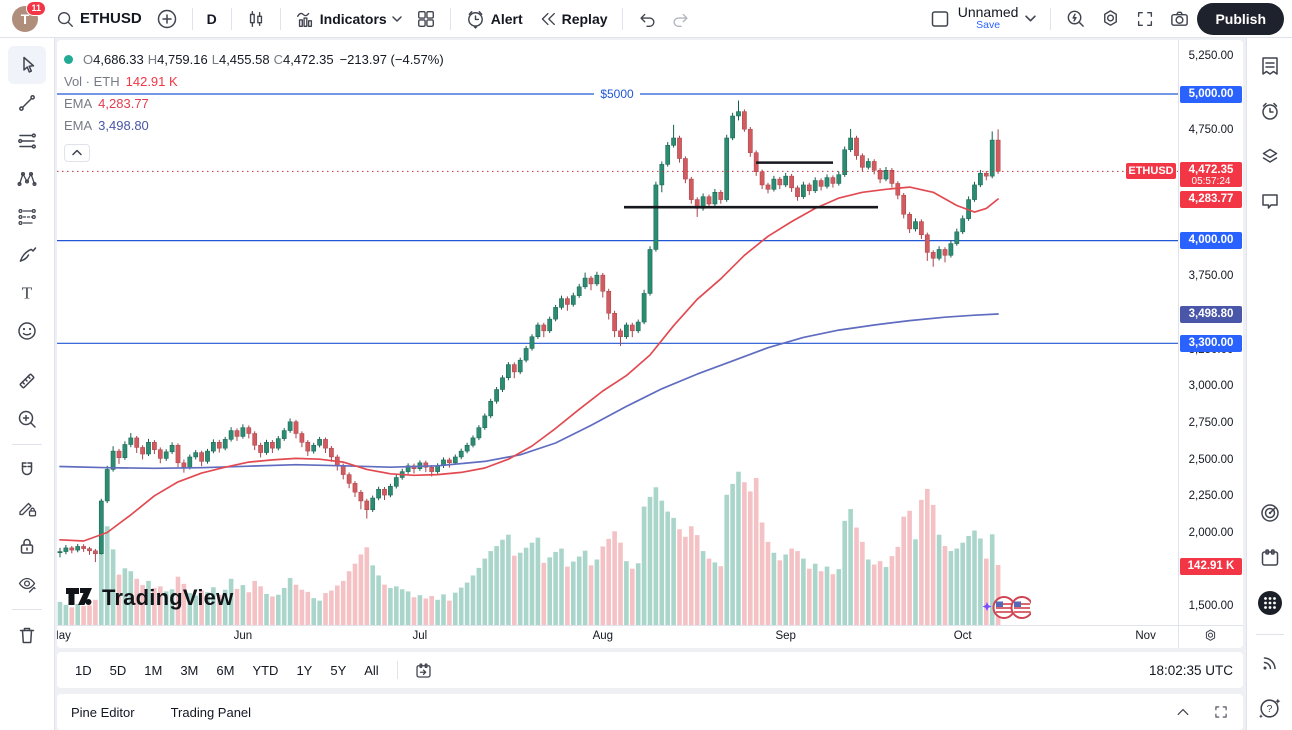 Image resolution: width=1292 pixels, height=730 pixels. What do you see at coordinates (211, 712) in the screenshot?
I see `tab-trading-panel: Trading Panel` at bounding box center [211, 712].